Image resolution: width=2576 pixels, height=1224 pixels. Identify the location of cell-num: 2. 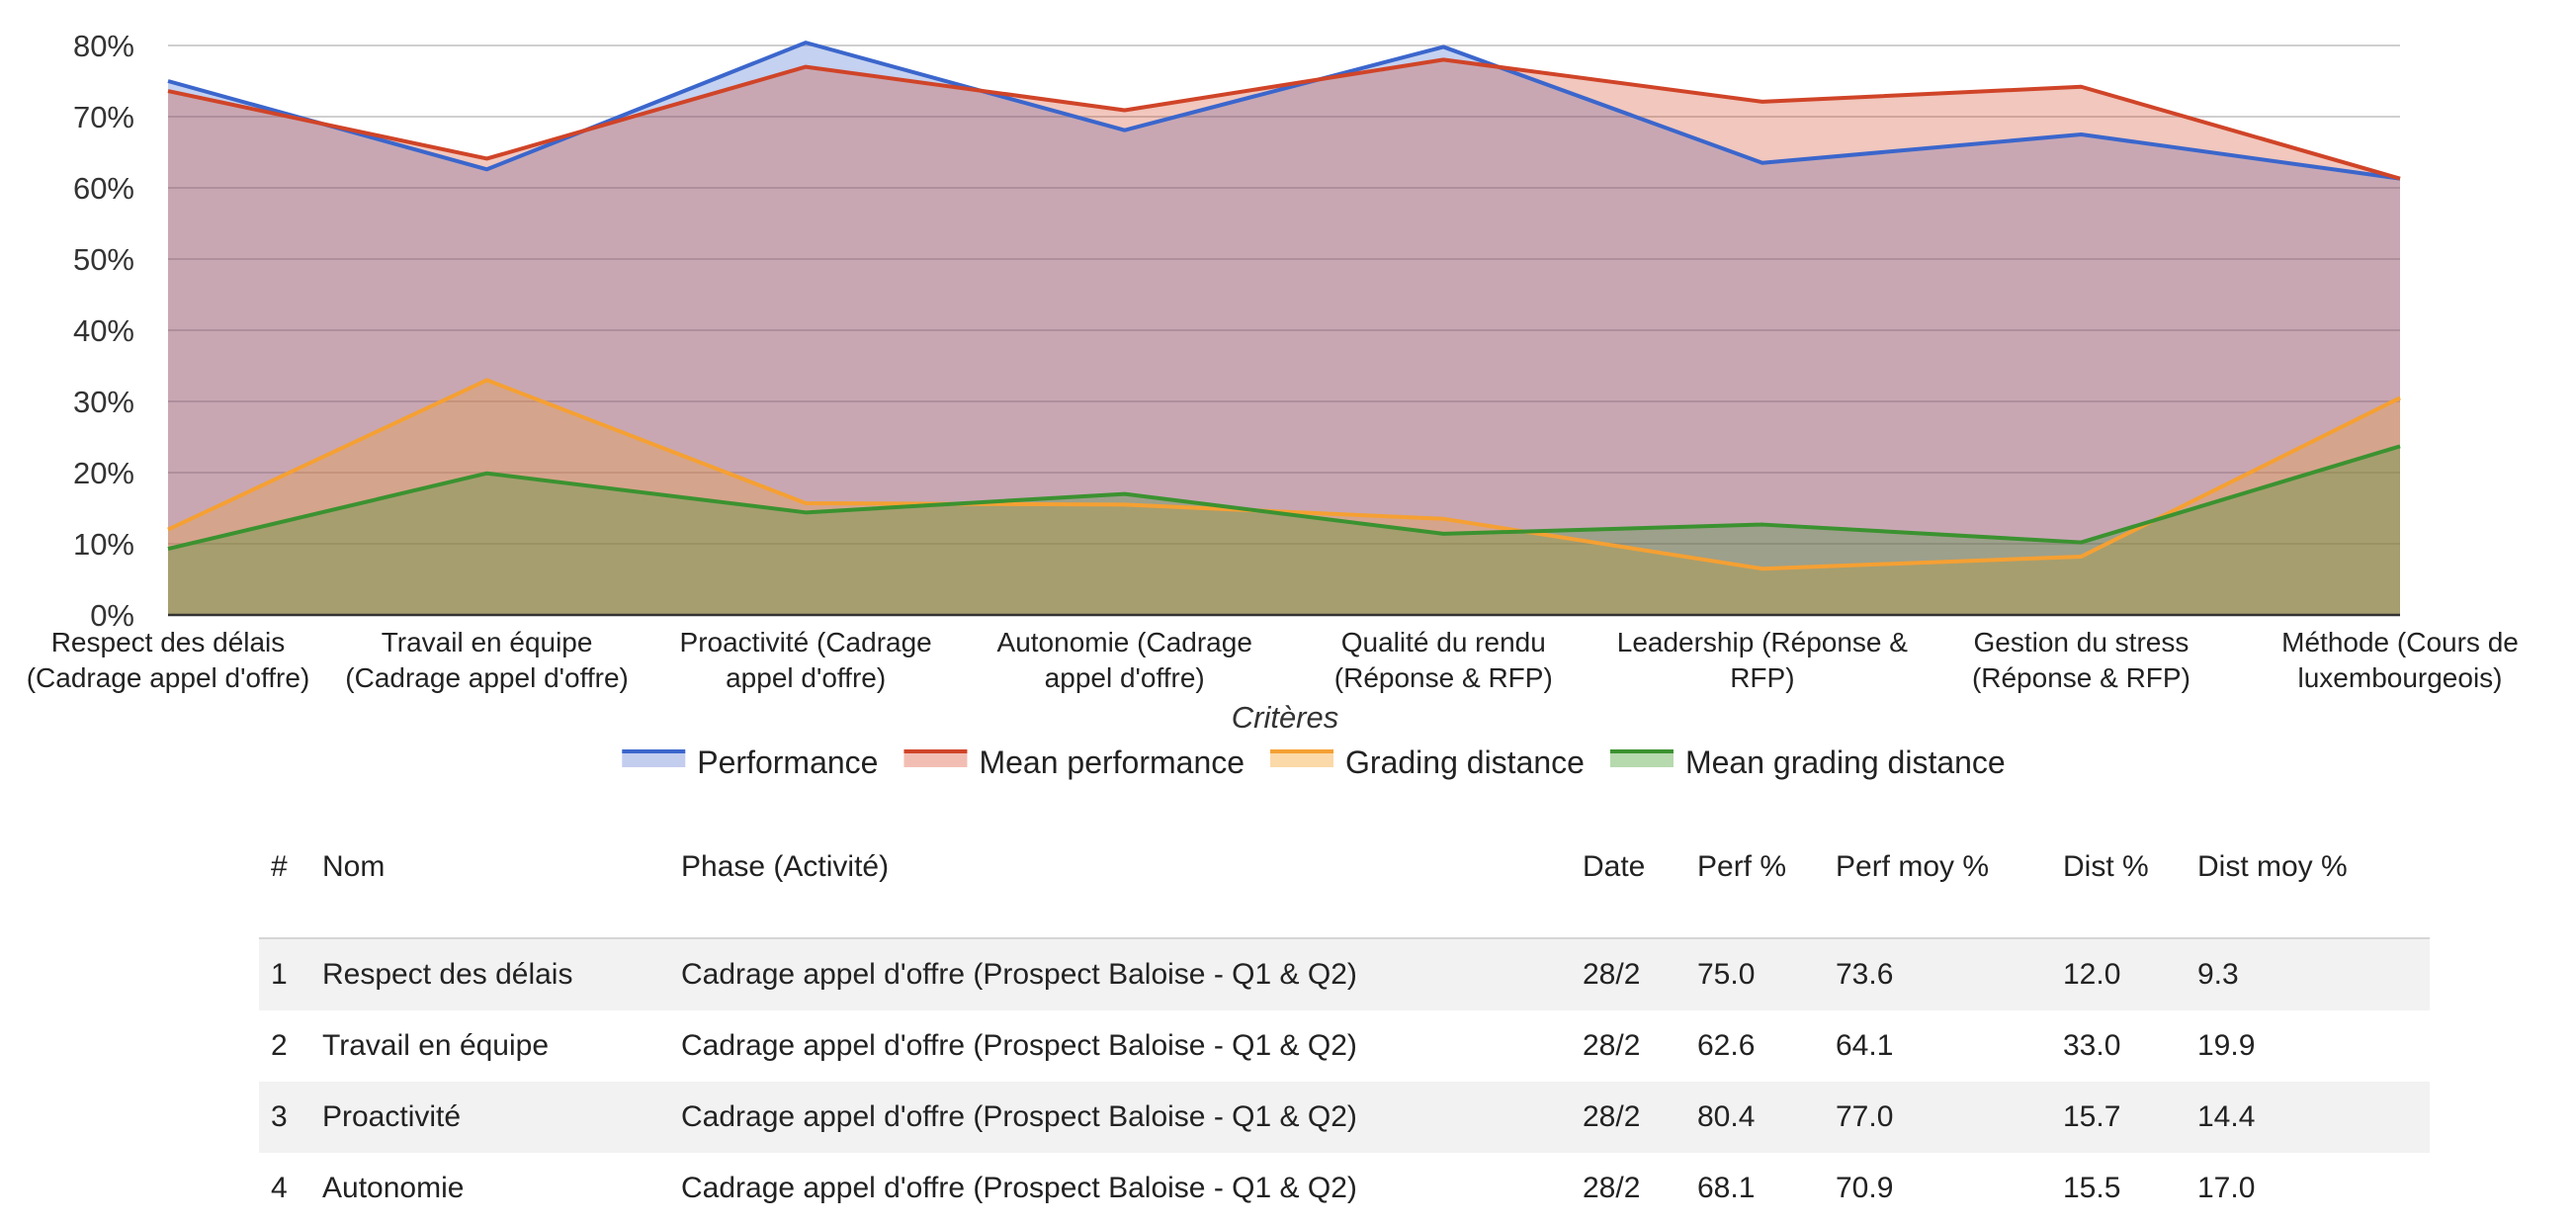
(279, 1045).